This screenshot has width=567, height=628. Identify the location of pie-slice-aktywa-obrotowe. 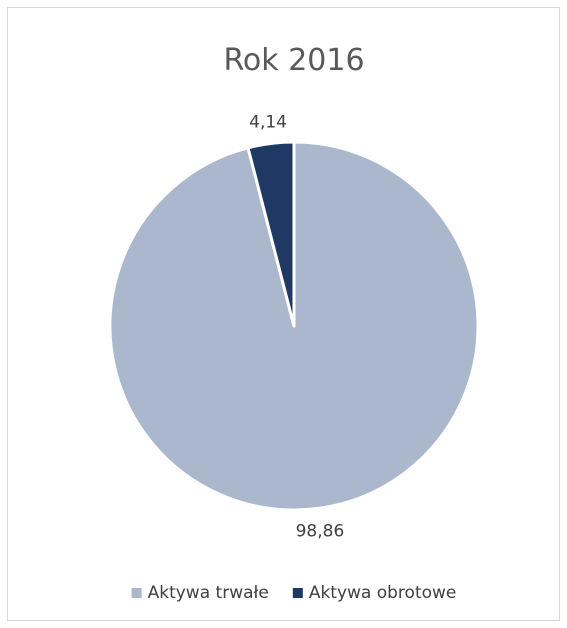
(271, 234).